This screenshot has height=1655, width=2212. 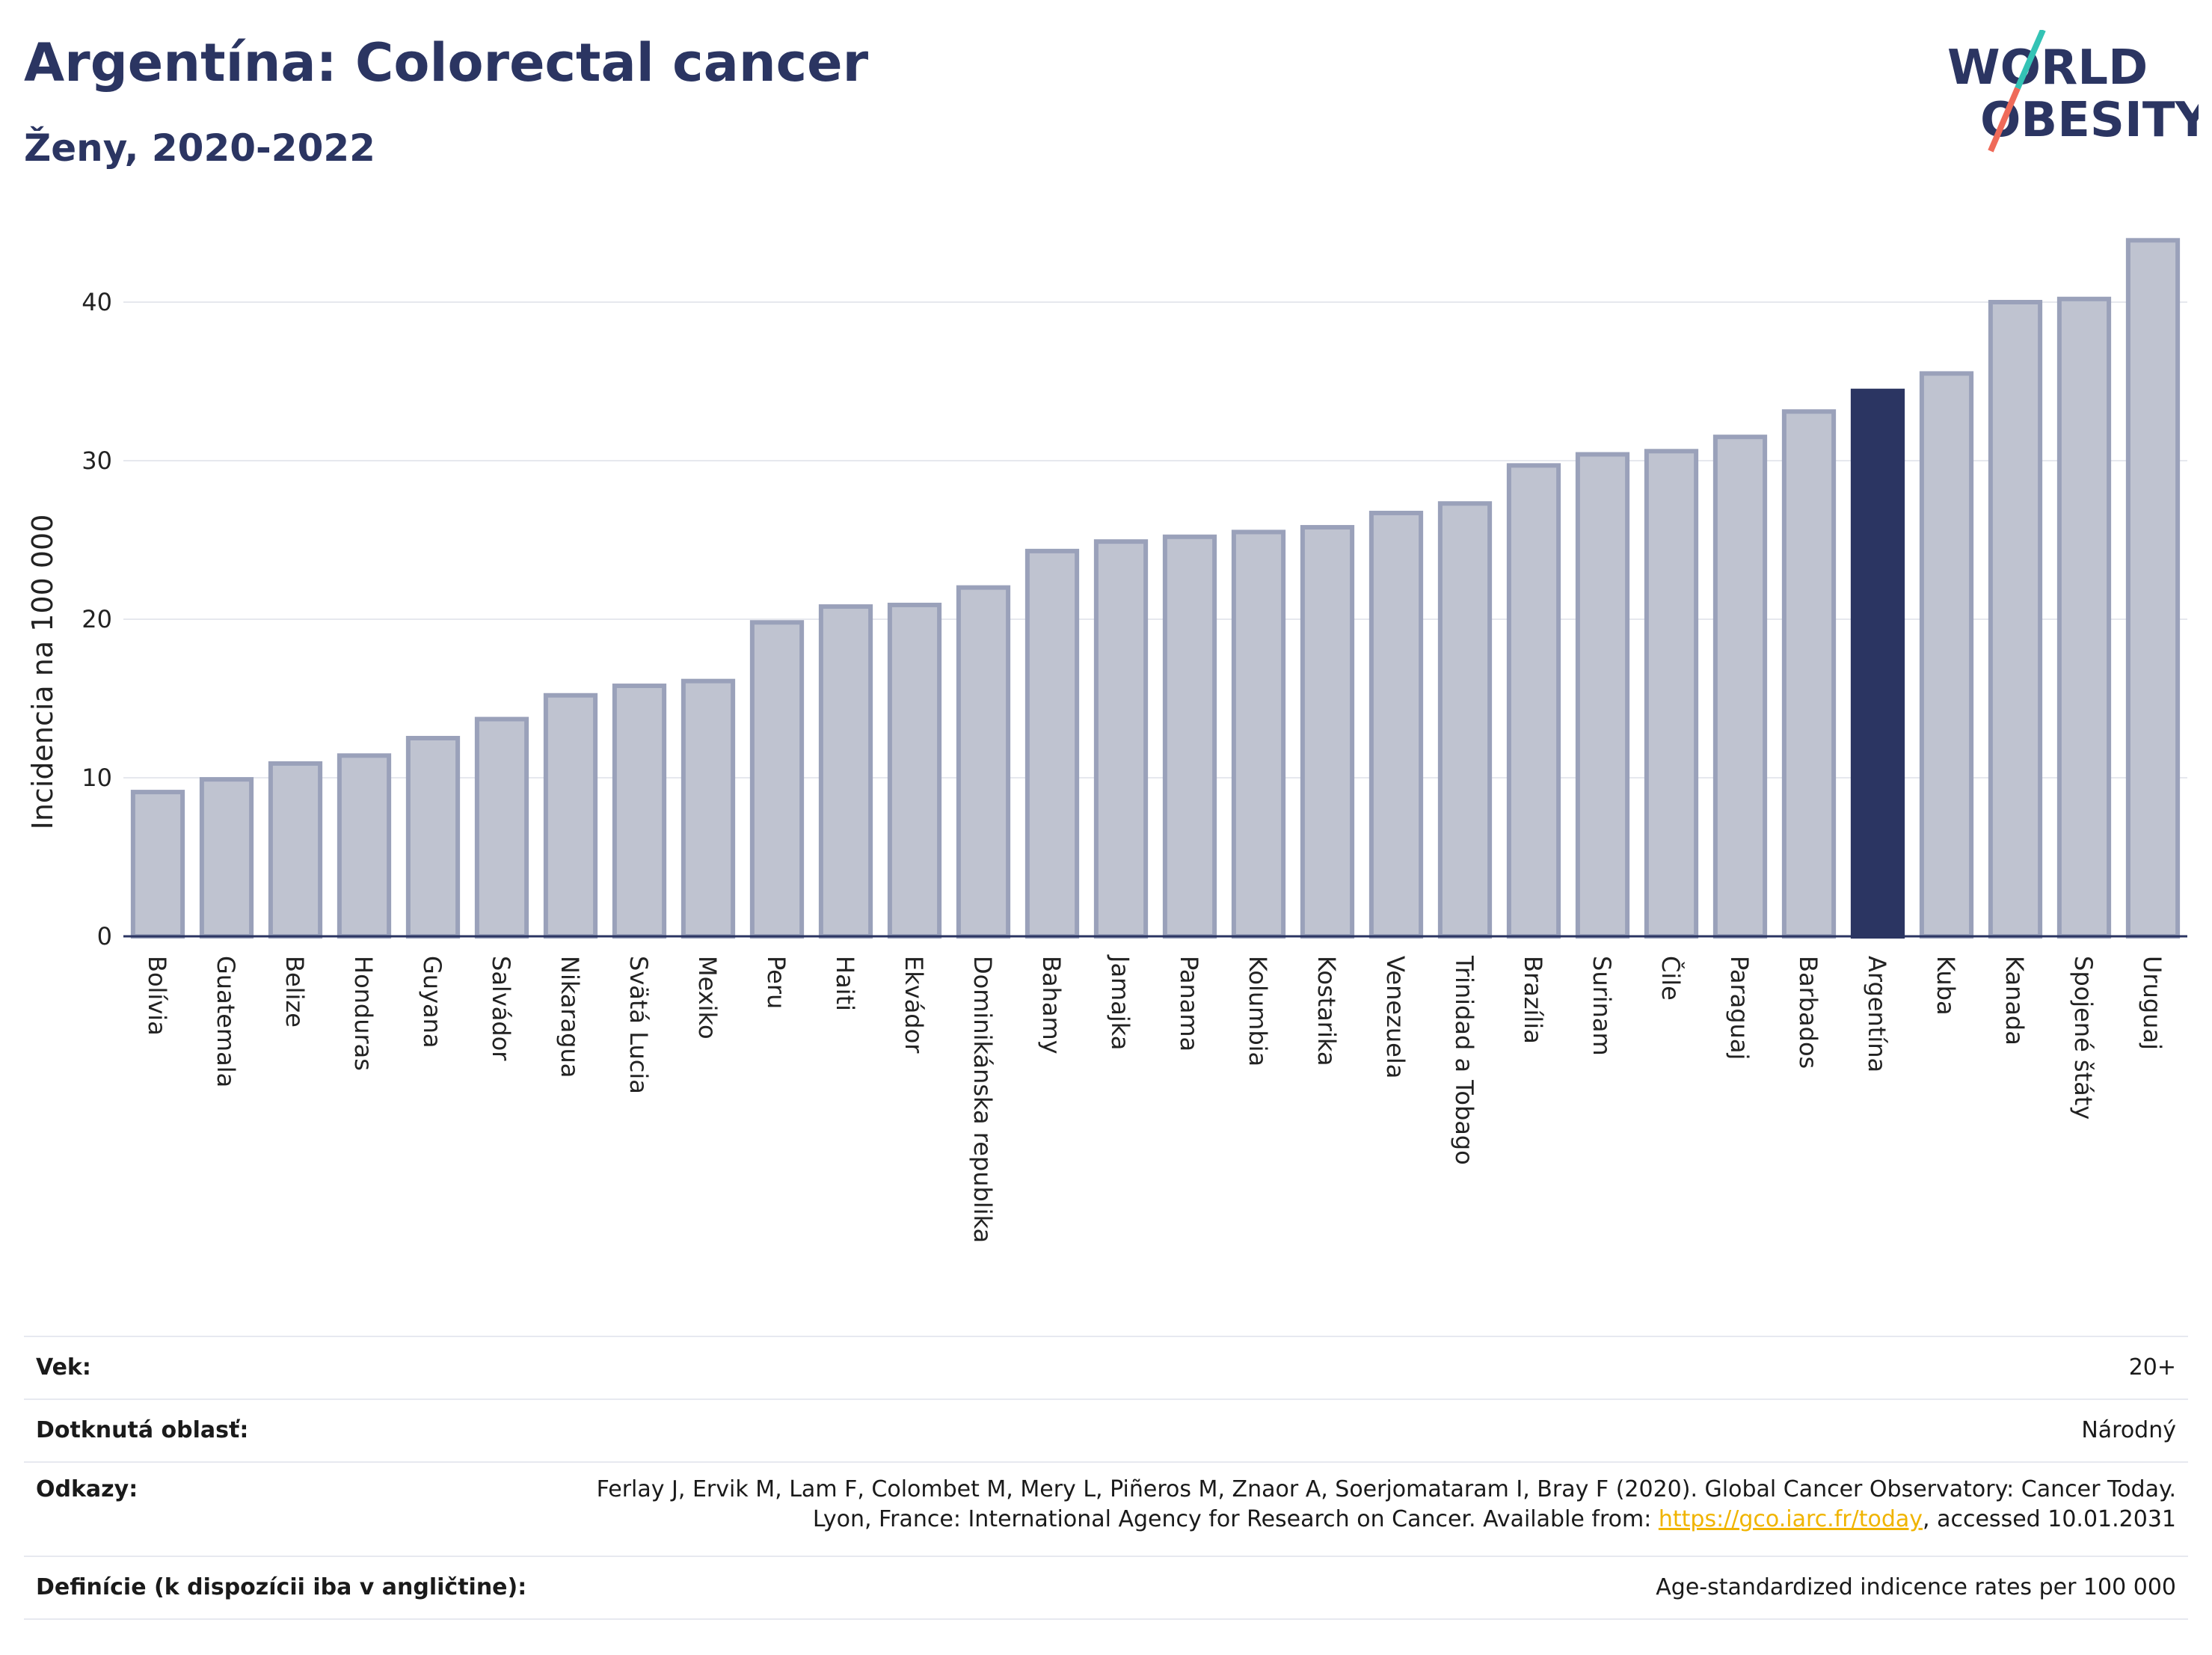 I want to click on x-category-label: Jamajka, so click(x=1120, y=1002).